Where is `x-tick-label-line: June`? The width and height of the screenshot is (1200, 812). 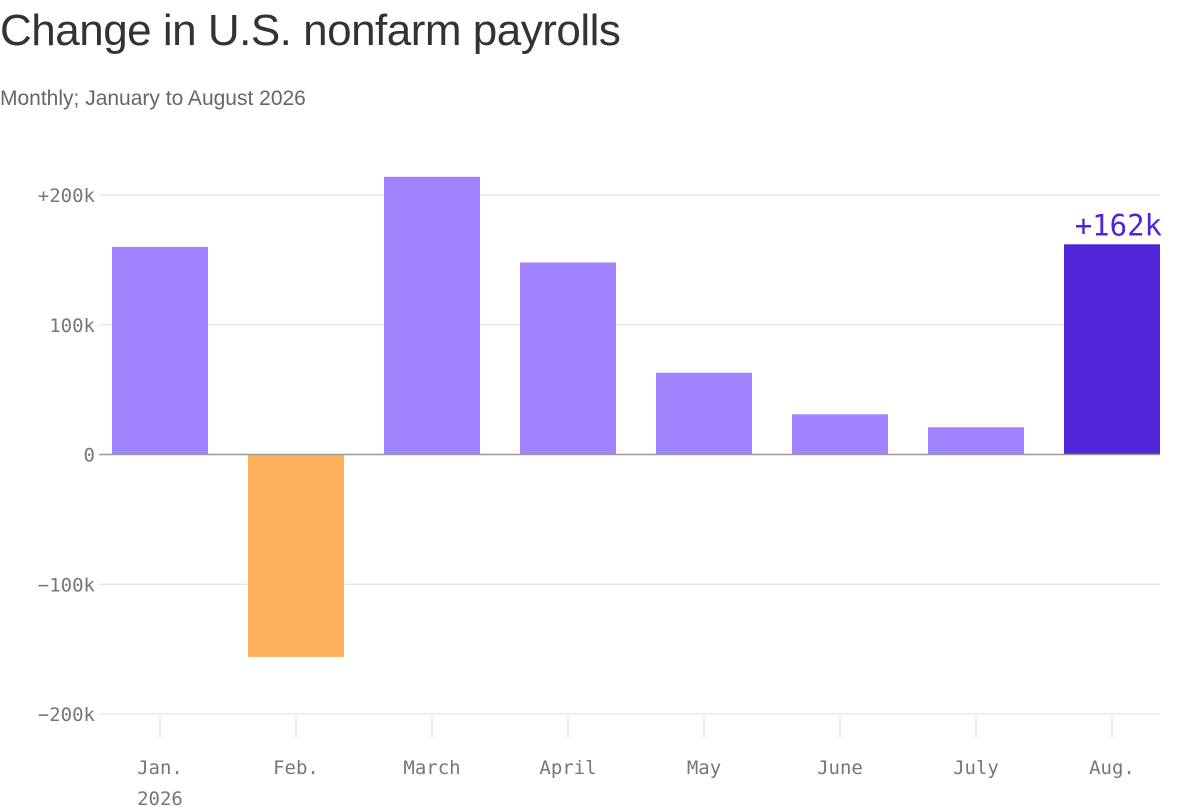 x-tick-label-line: June is located at coordinates (840, 768).